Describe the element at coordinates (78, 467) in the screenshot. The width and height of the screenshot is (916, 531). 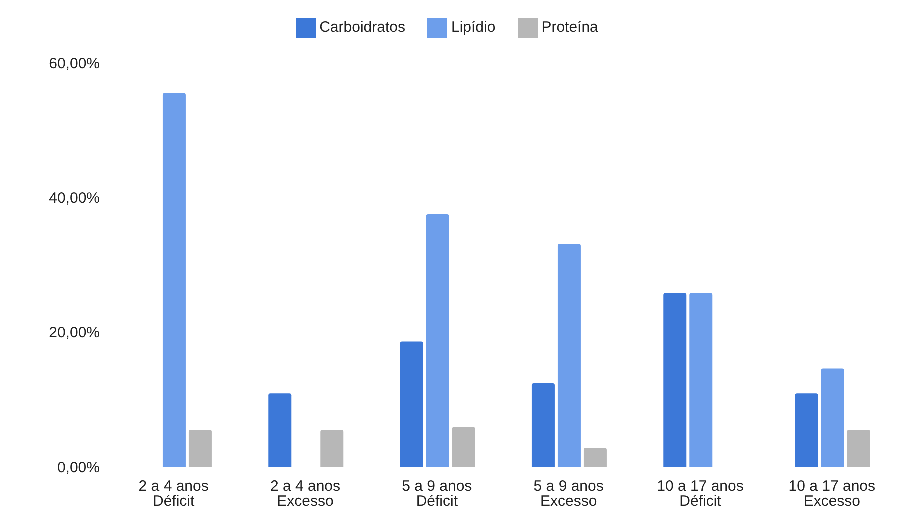
I see `y-tick-label: 0,00%` at that location.